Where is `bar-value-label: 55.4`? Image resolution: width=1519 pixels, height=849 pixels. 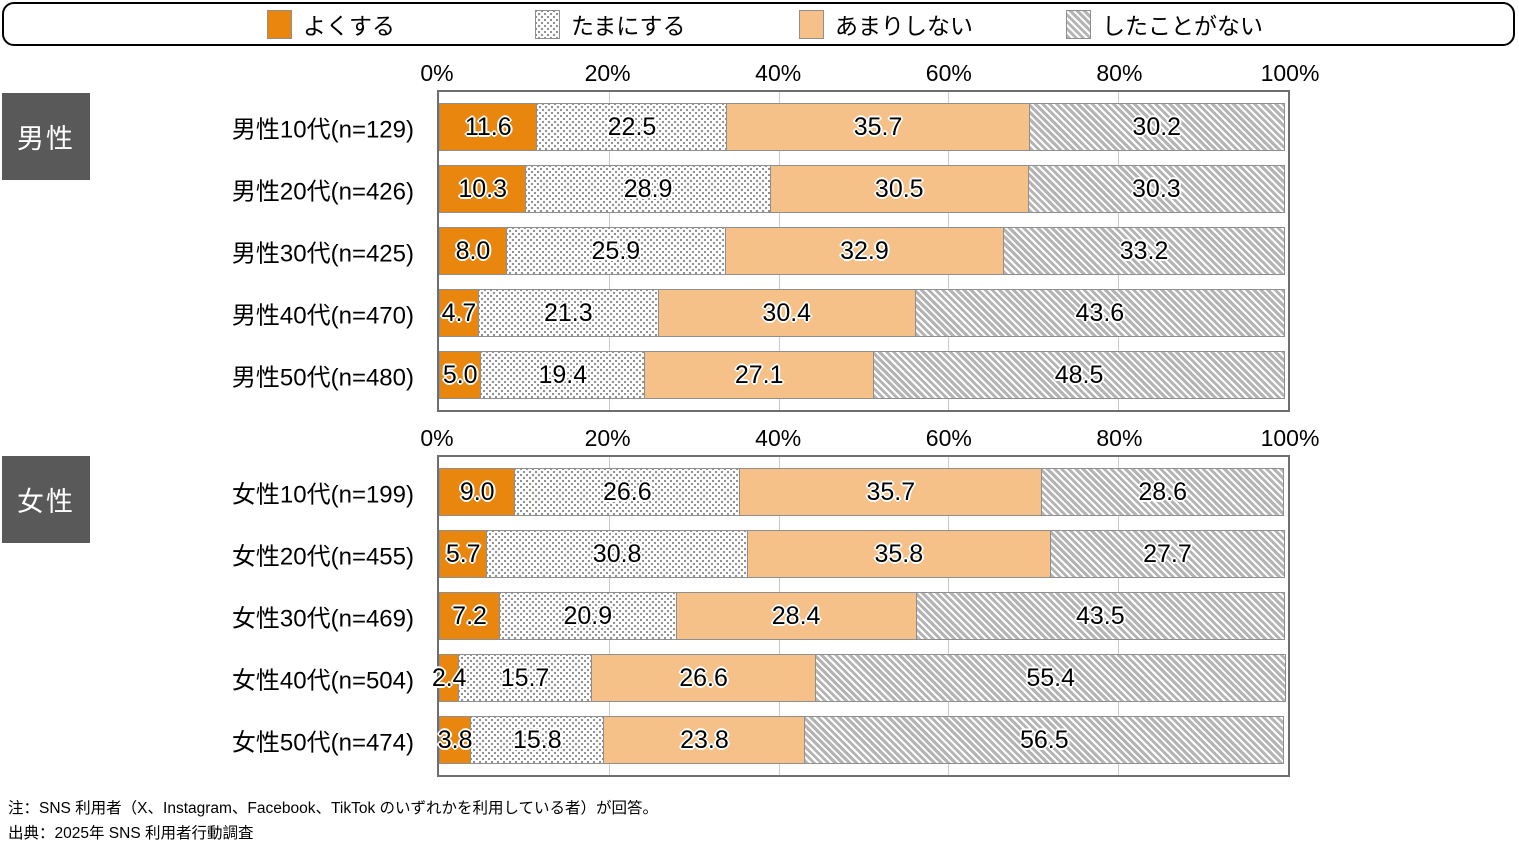
bar-value-label: 55.4 is located at coordinates (1050, 677).